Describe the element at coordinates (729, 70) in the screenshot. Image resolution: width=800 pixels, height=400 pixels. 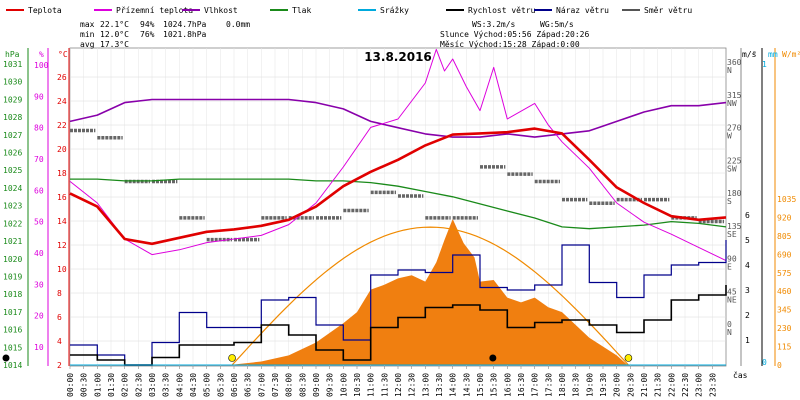
I see `dir-tick-label: N` at that location.